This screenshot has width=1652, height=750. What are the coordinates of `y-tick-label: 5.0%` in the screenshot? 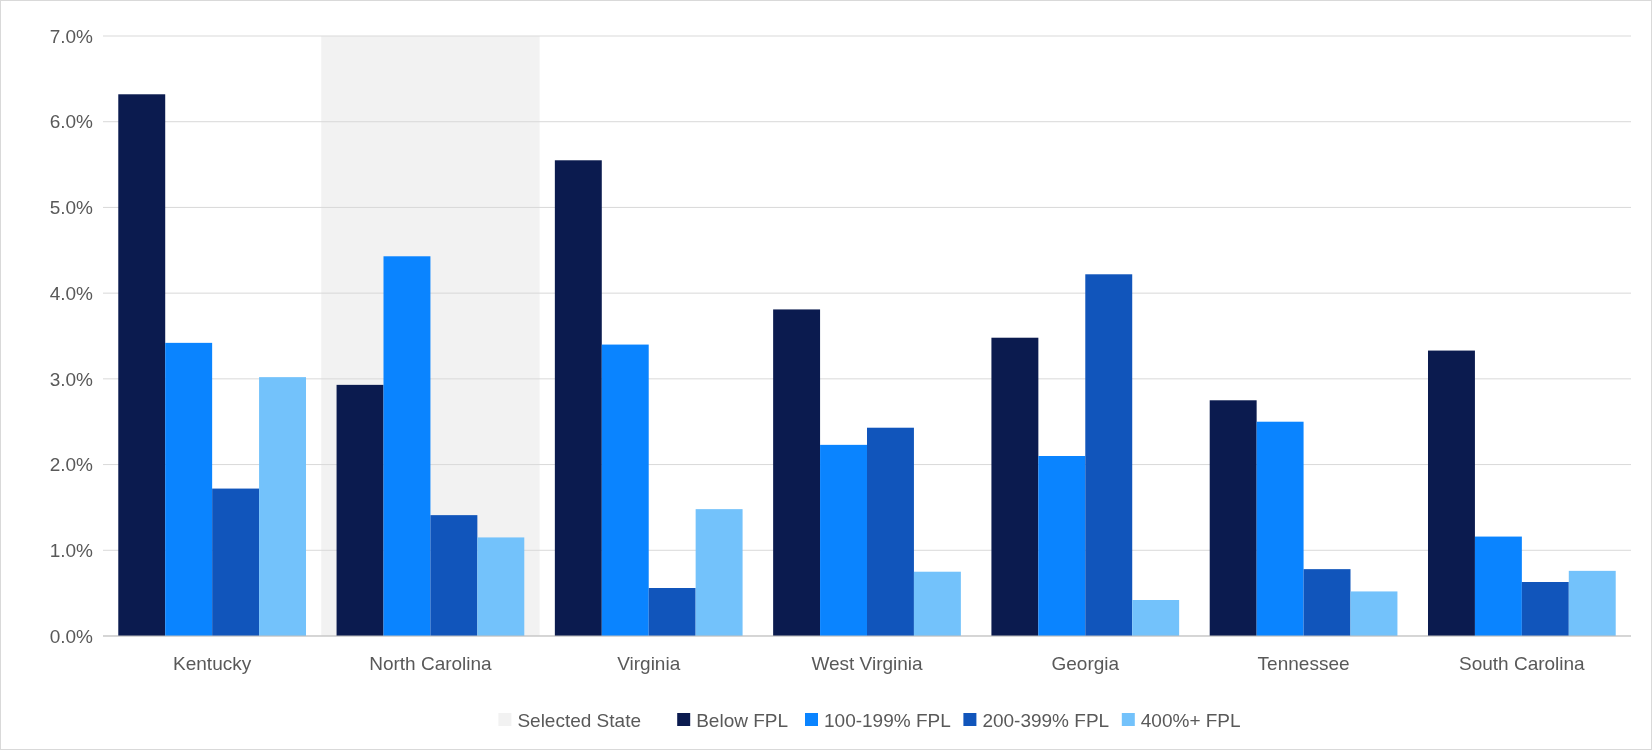 It's located at (71, 208).